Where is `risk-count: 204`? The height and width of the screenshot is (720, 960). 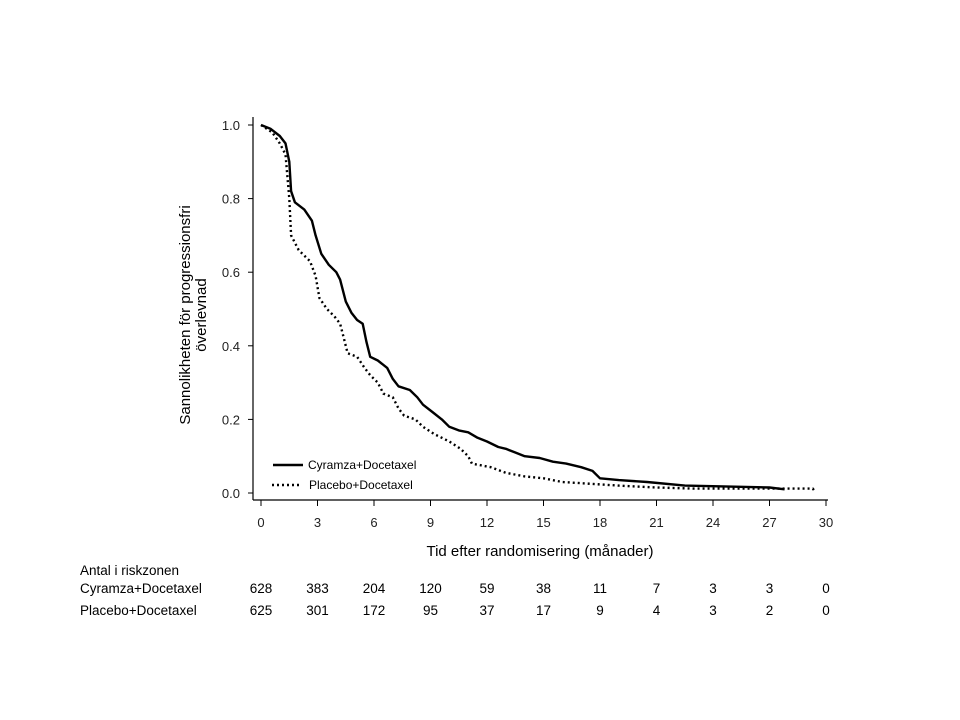 risk-count: 204 is located at coordinates (374, 588).